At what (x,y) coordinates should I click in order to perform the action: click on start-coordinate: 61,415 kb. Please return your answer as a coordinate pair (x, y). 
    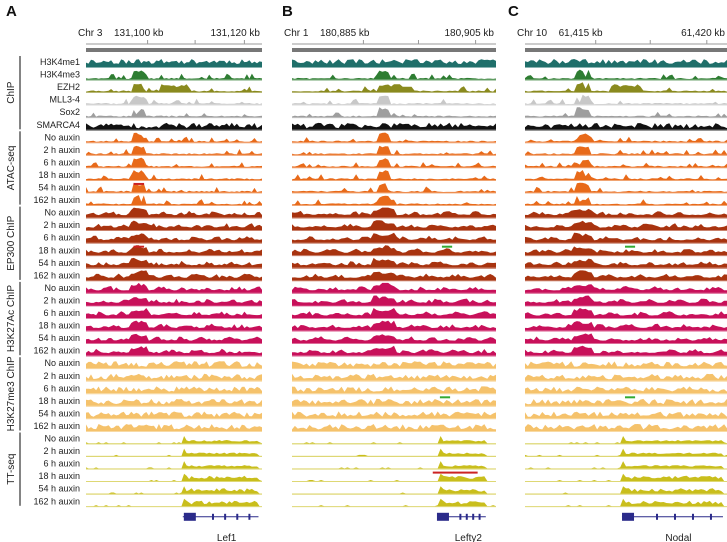
    Looking at the image, I should click on (581, 33).